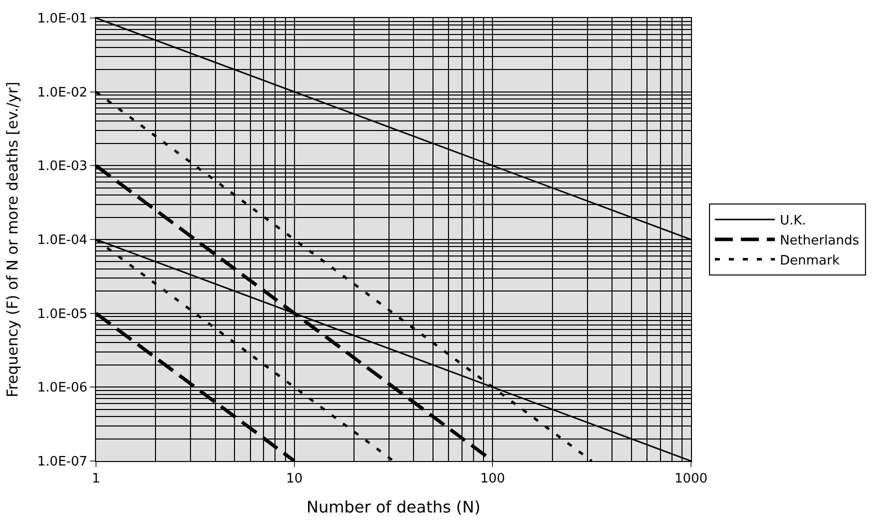 Image resolution: width=881 pixels, height=525 pixels. Describe the element at coordinates (62, 92) in the screenshot. I see `y-tick-label: 1.0E-02` at that location.